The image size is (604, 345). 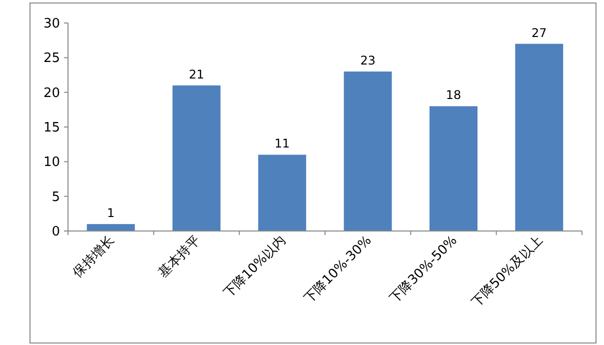 What do you see at coordinates (56, 232) in the screenshot?
I see `y-tick-label: 0` at bounding box center [56, 232].